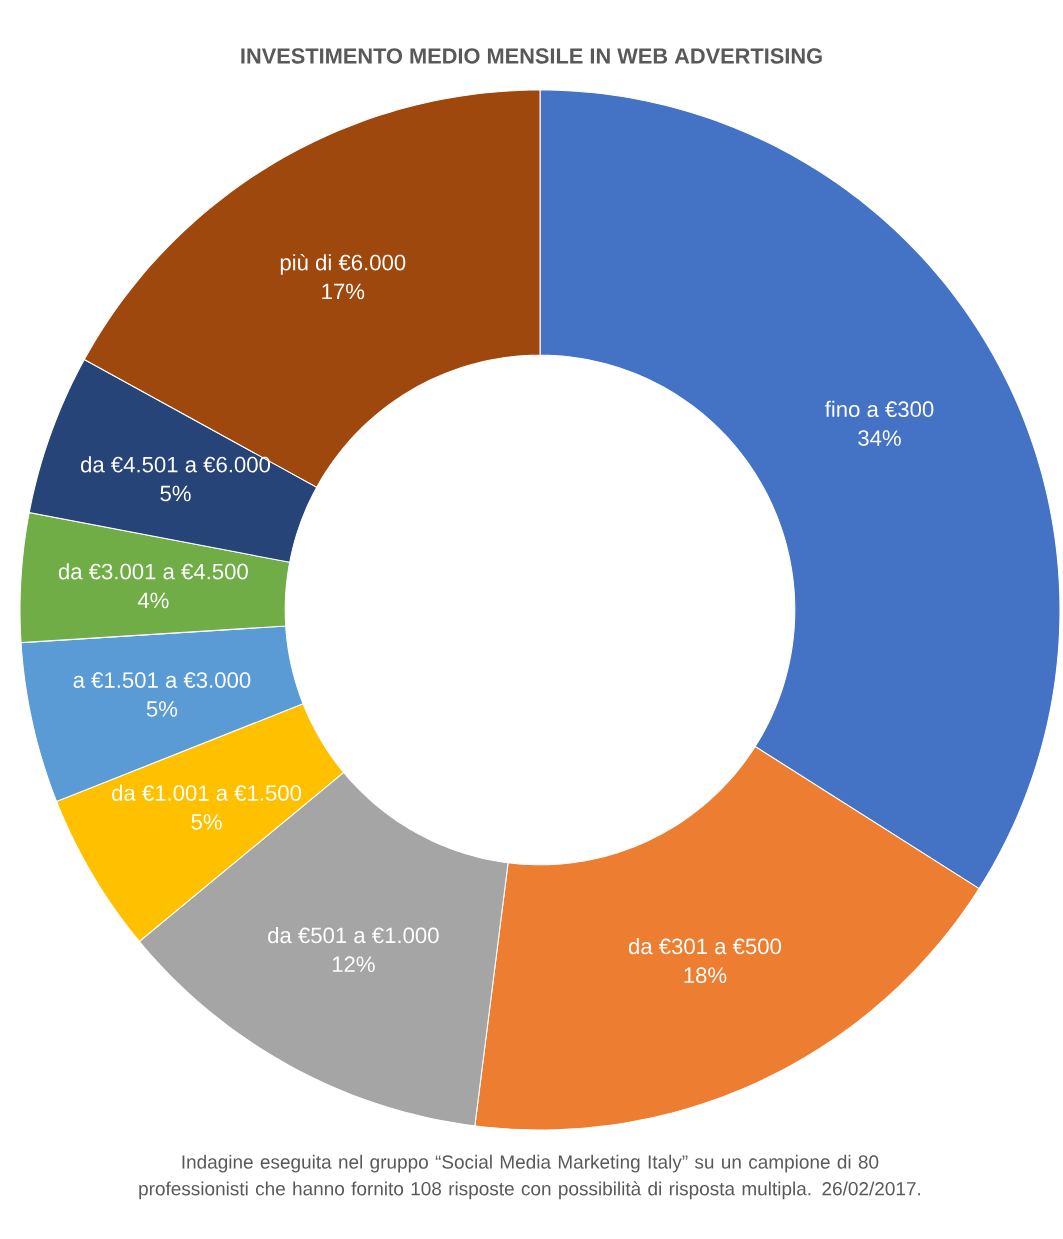 This screenshot has height=1239, width=1063. I want to click on slice-label: da €501 a €1.000, so click(353, 935).